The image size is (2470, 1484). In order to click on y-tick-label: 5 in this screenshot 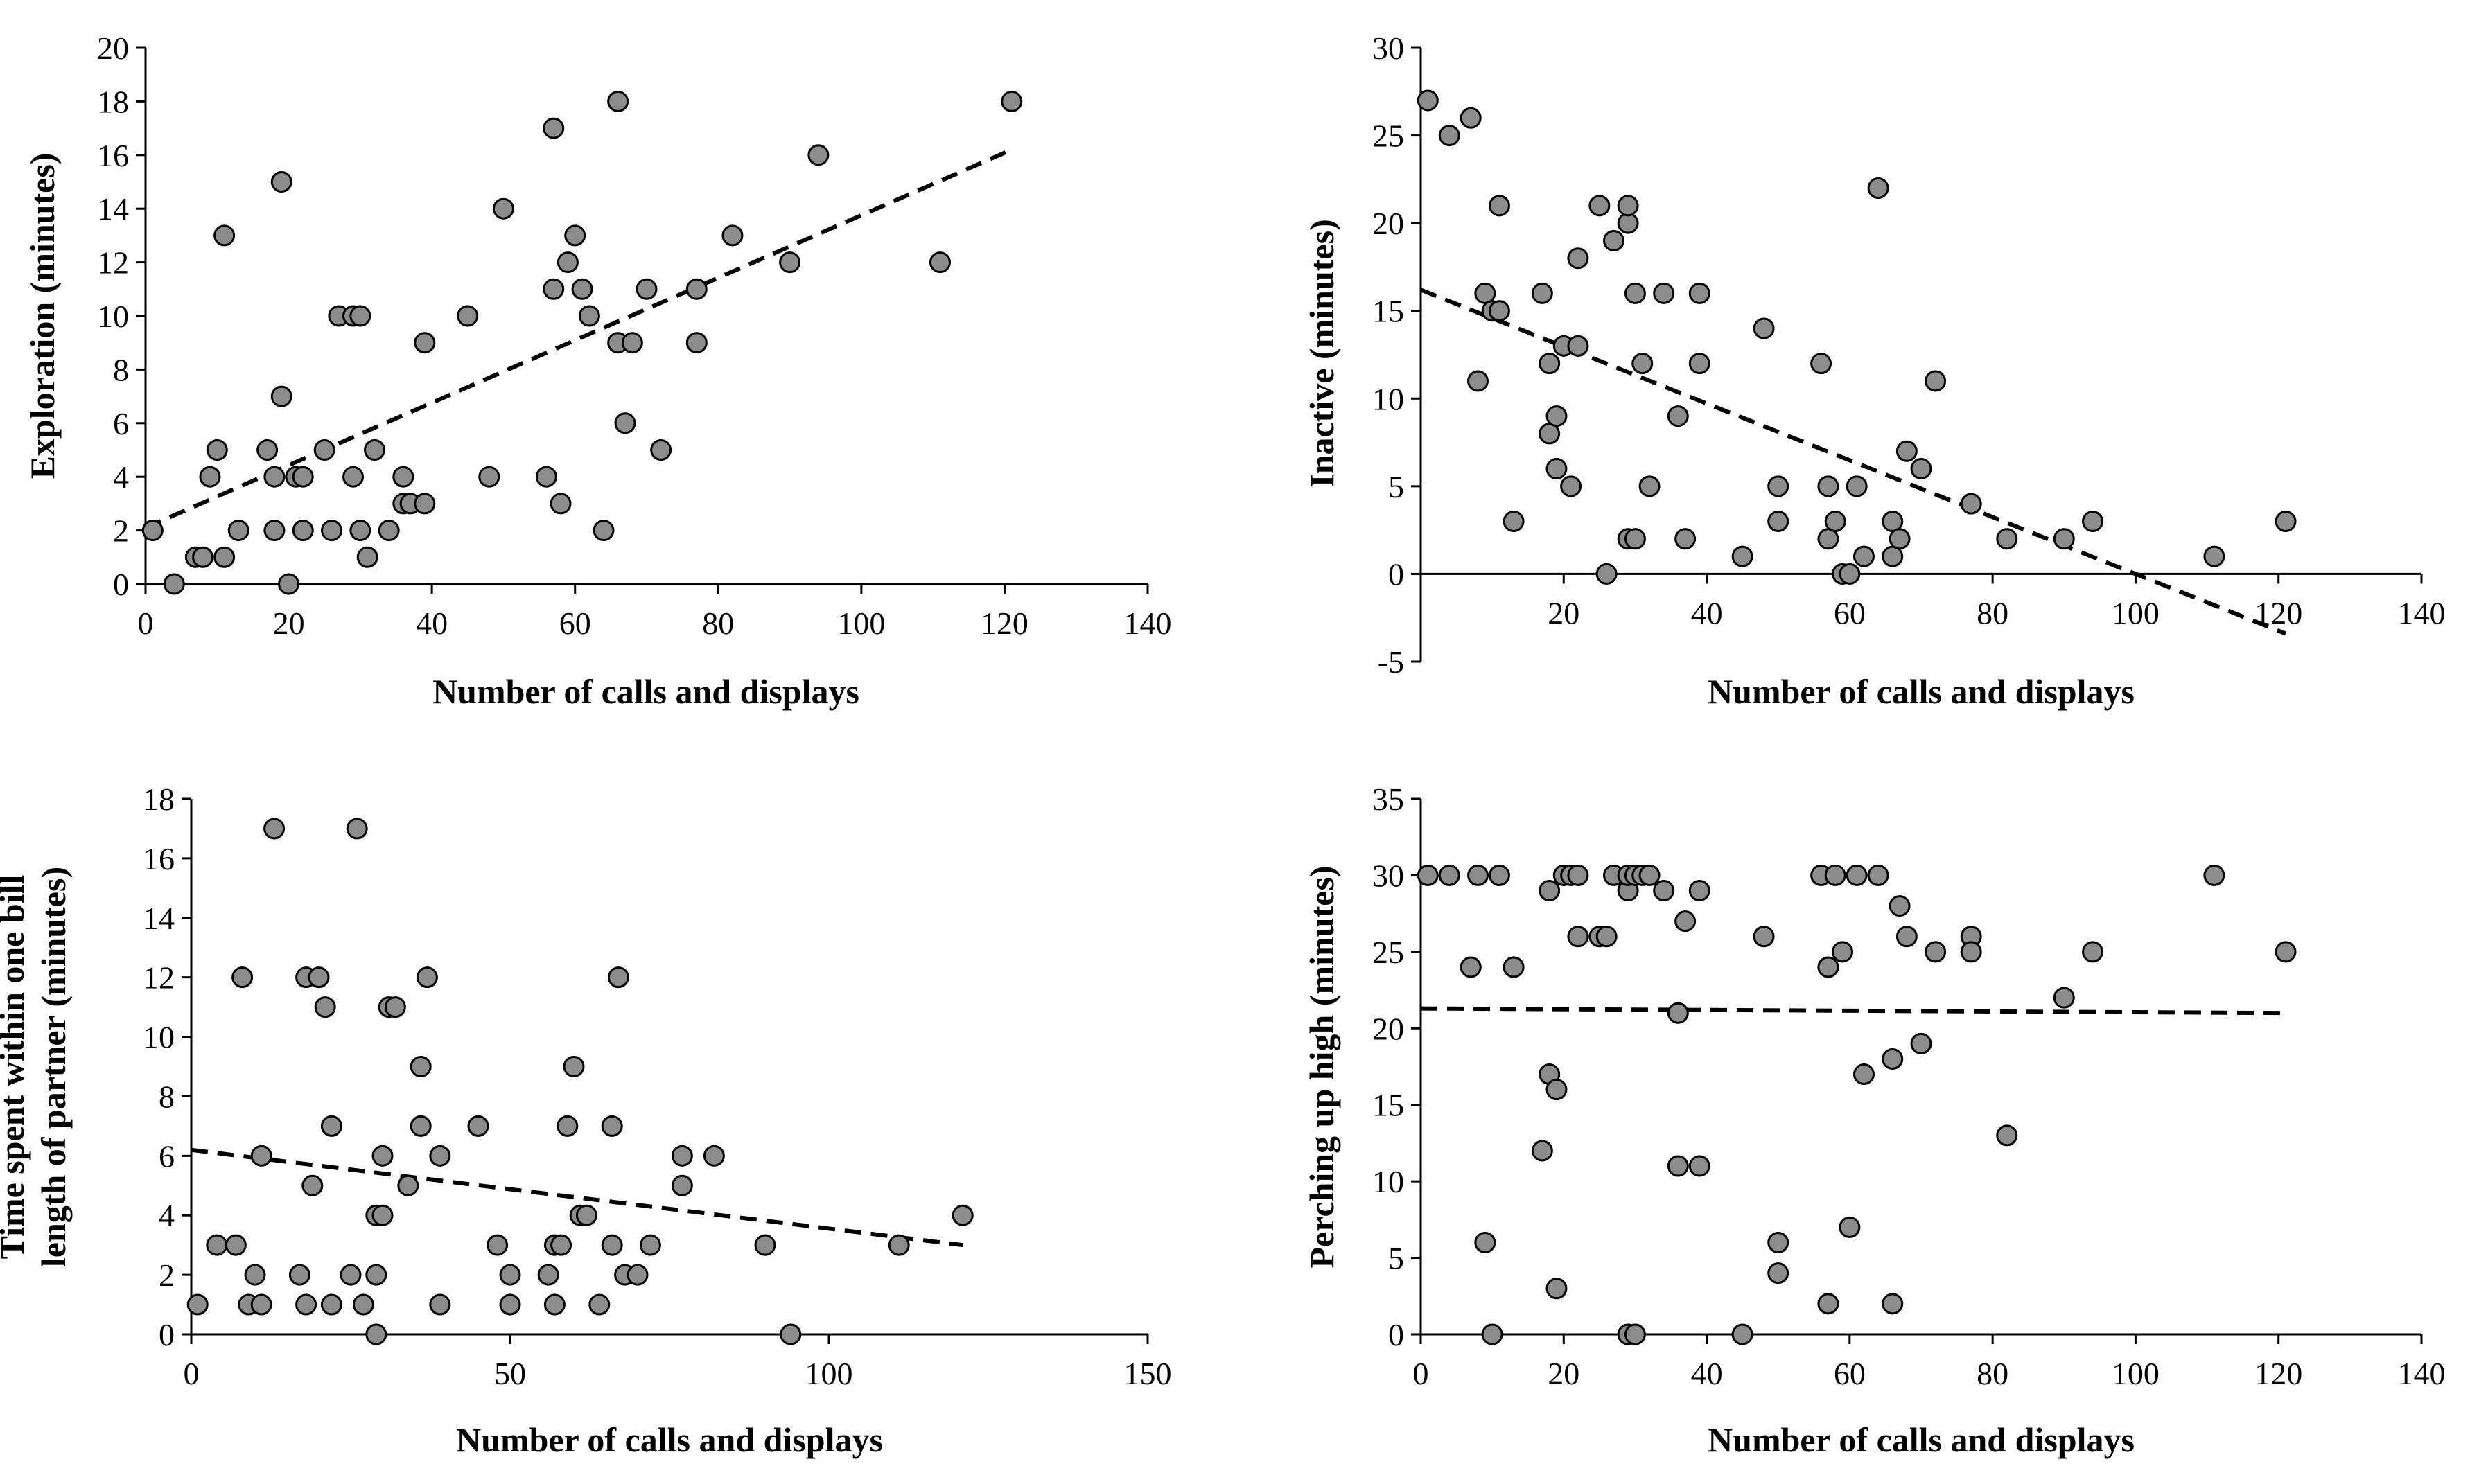, I will do `click(1396, 1258)`.